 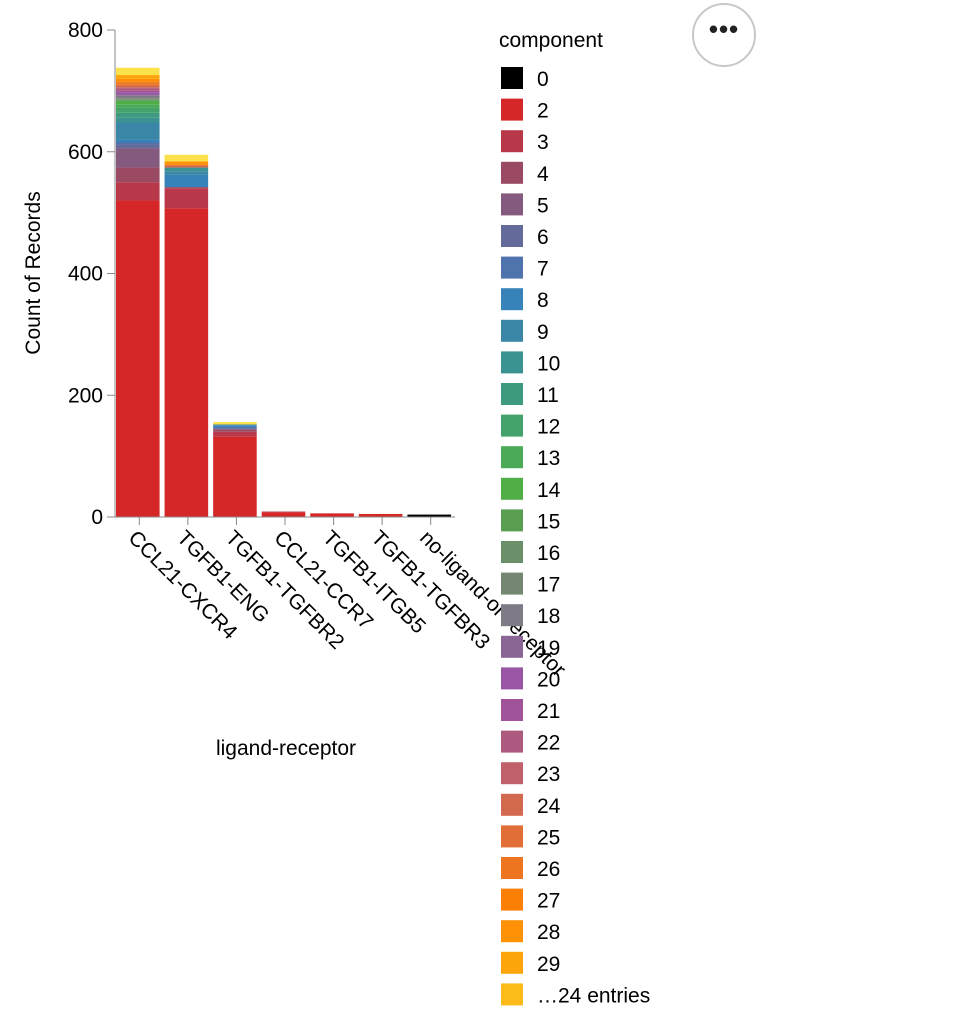 I want to click on y-axis-title: Count of Records, so click(x=33, y=272).